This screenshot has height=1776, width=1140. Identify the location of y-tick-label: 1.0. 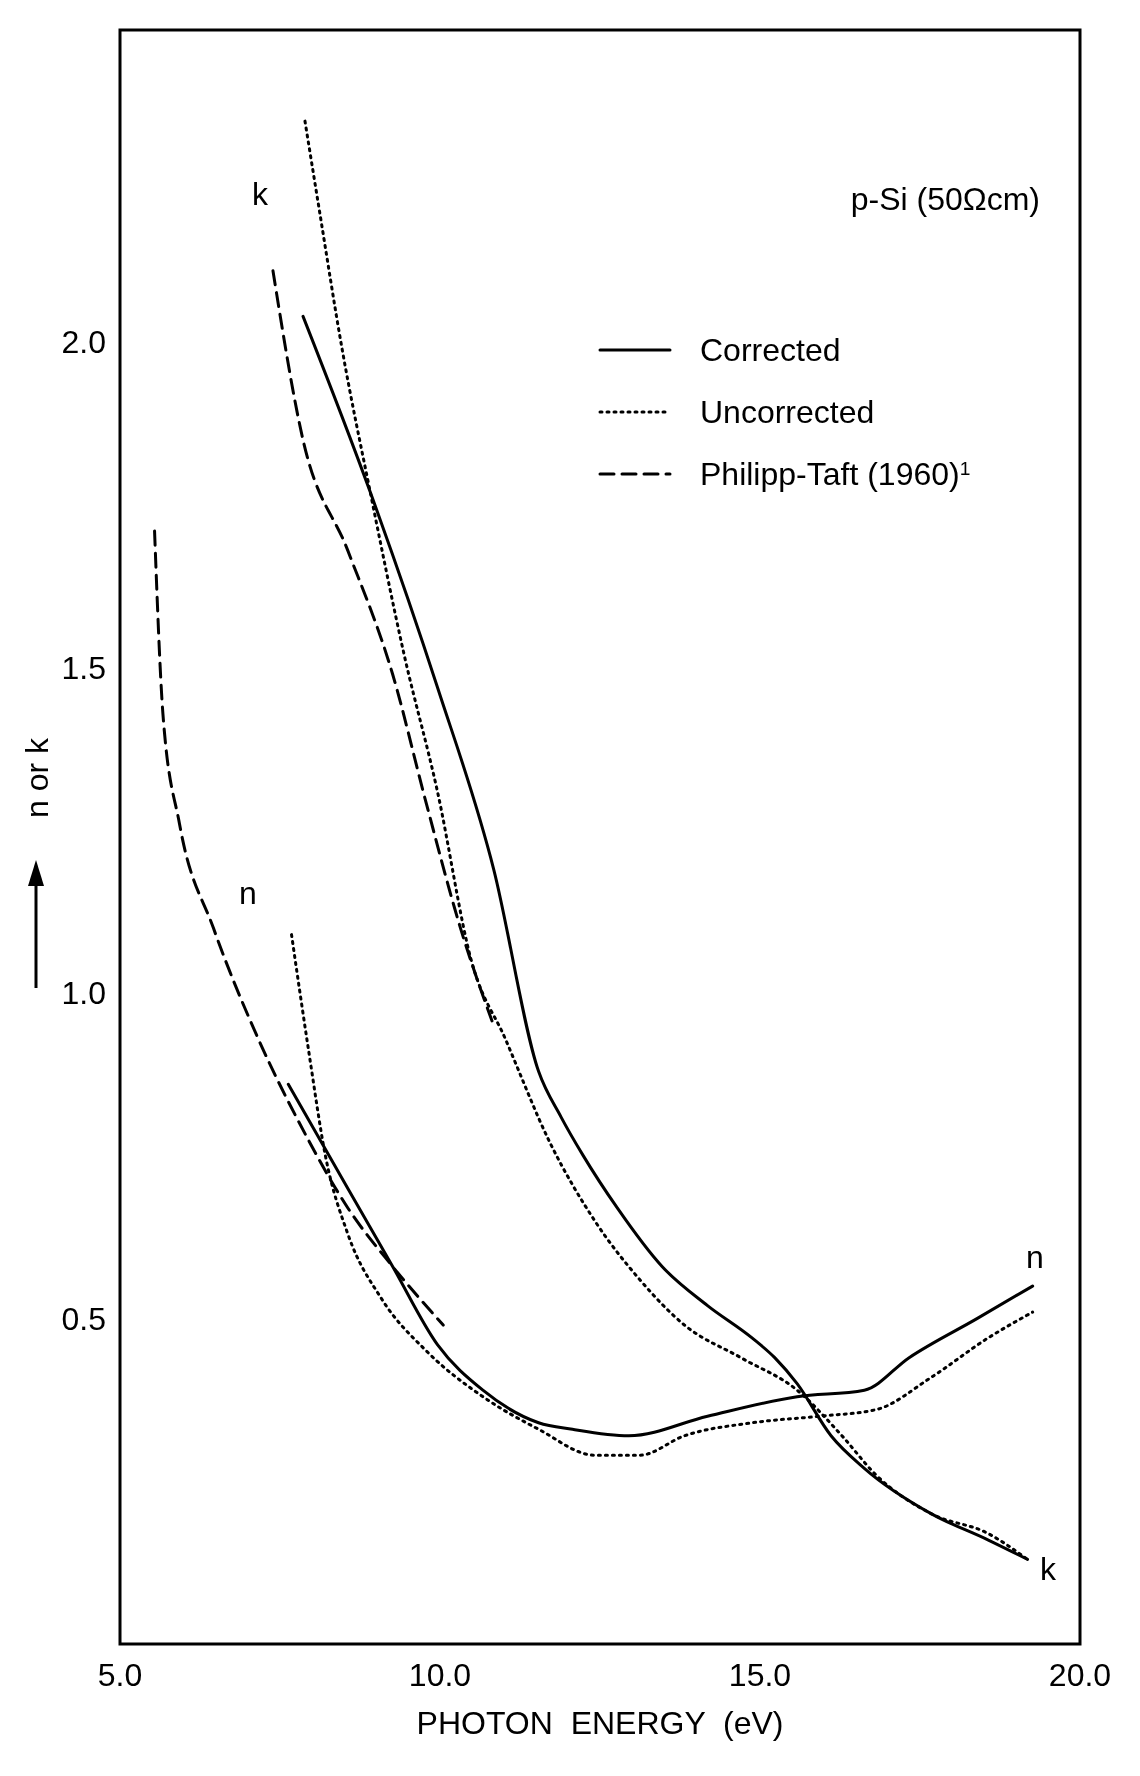
(83, 993).